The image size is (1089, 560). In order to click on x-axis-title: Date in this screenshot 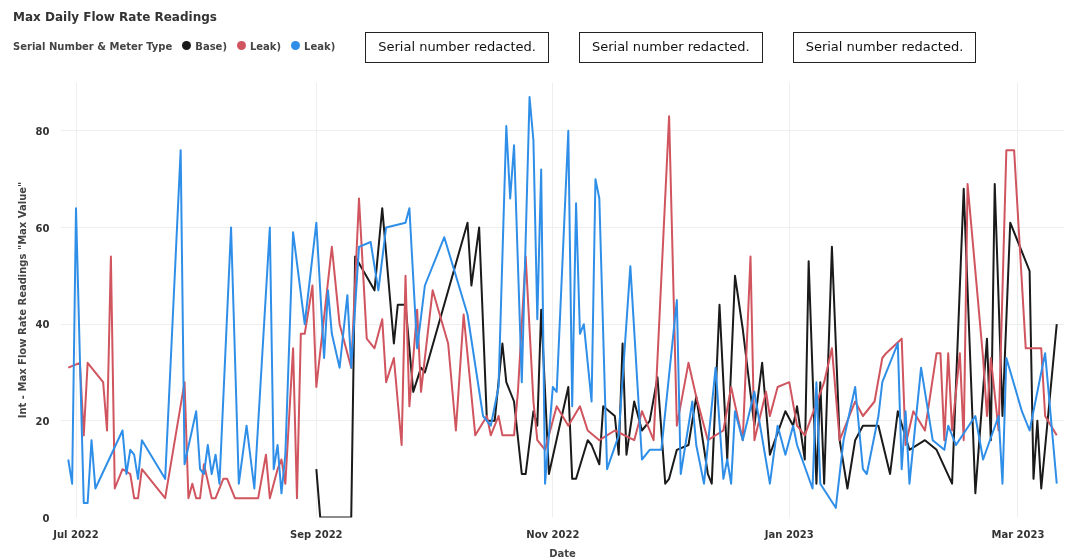, I will do `click(563, 553)`.